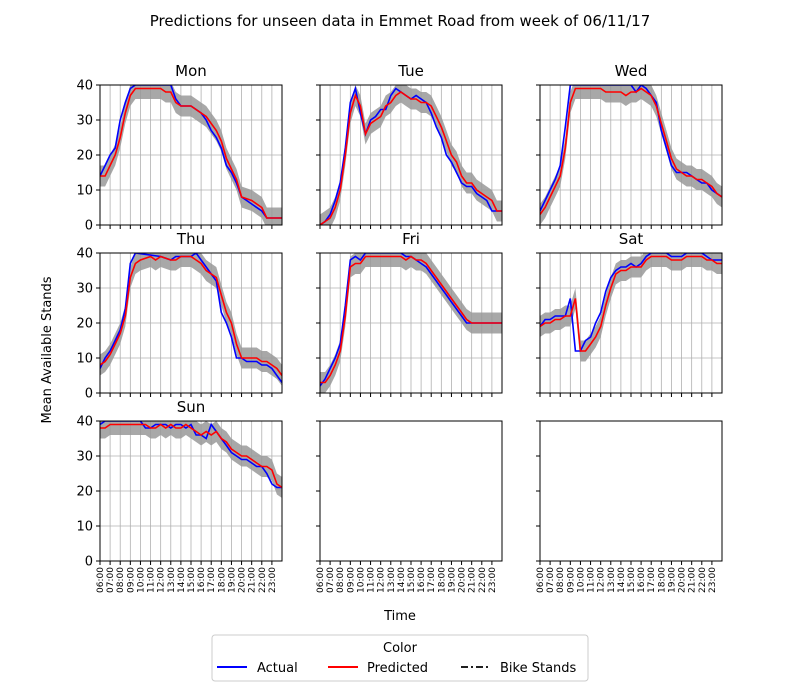 This screenshot has height=700, width=800. Describe the element at coordinates (631, 71) in the screenshot. I see `panel-title: Wed` at that location.